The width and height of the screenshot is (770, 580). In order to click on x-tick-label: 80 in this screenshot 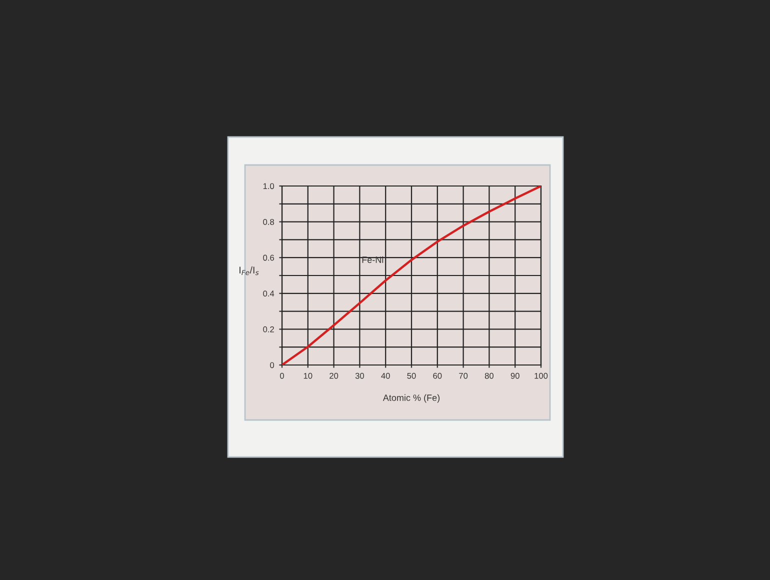, I will do `click(489, 375)`.